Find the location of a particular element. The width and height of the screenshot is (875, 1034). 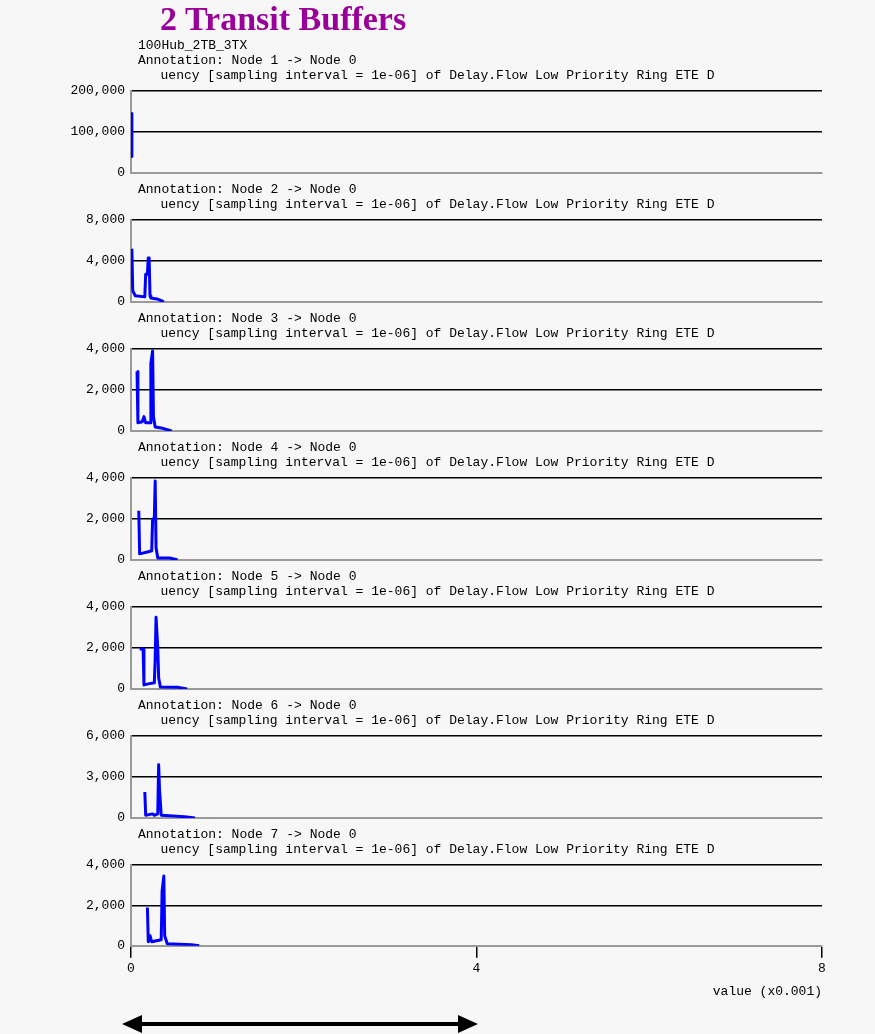

y-tick-label: 6,000 is located at coordinates (105, 736).